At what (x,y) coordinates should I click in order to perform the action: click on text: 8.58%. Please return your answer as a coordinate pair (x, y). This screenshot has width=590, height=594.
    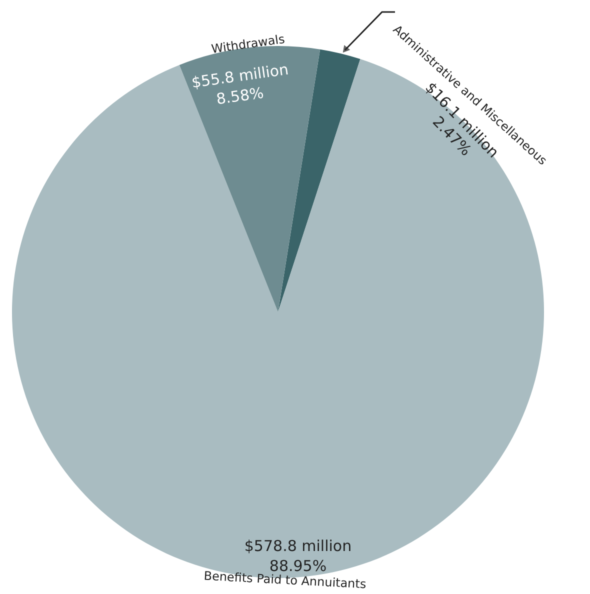
    Looking at the image, I should click on (240, 96).